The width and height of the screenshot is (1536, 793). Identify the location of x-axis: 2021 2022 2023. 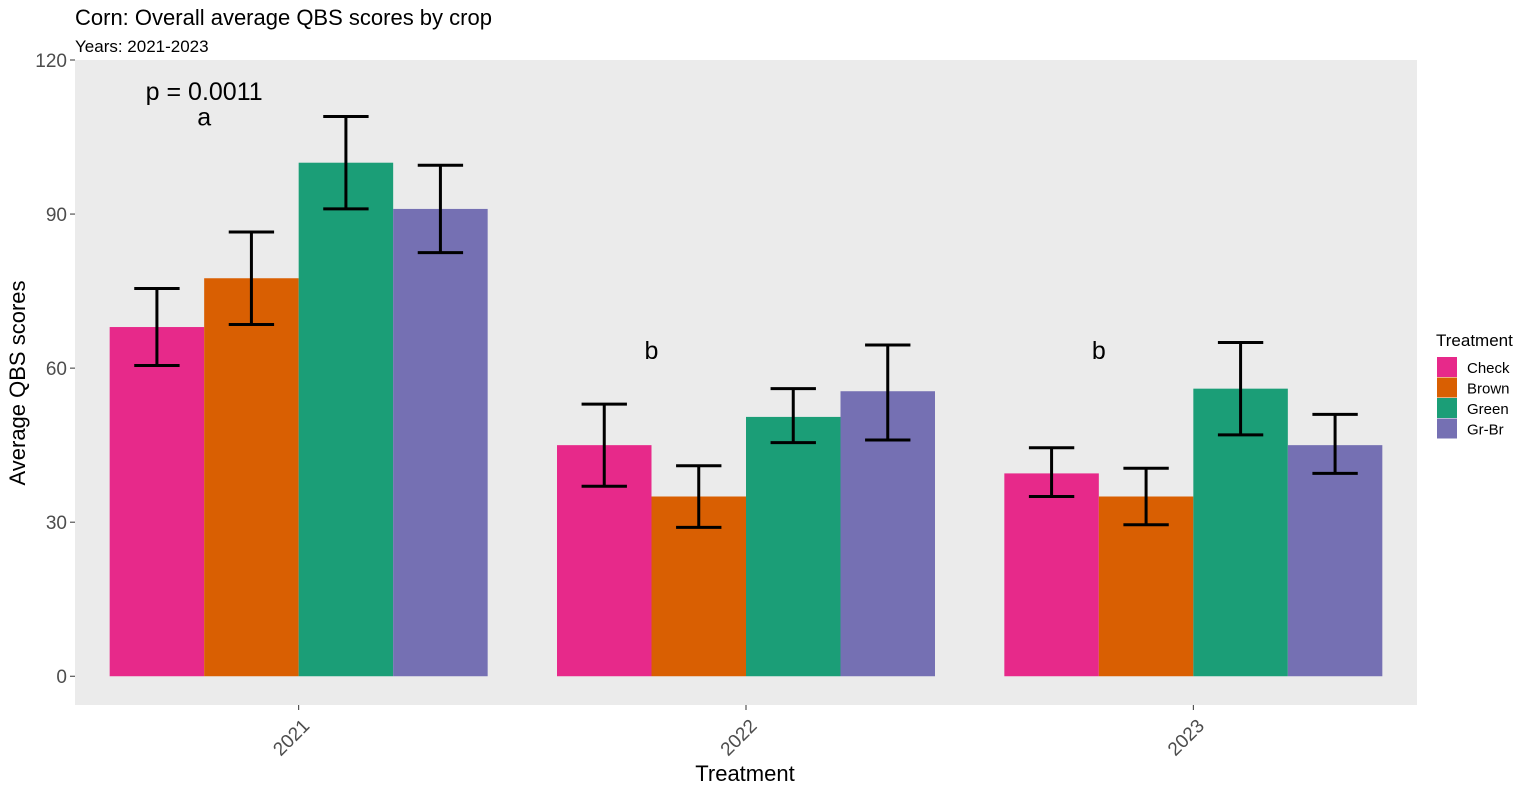
(739, 733).